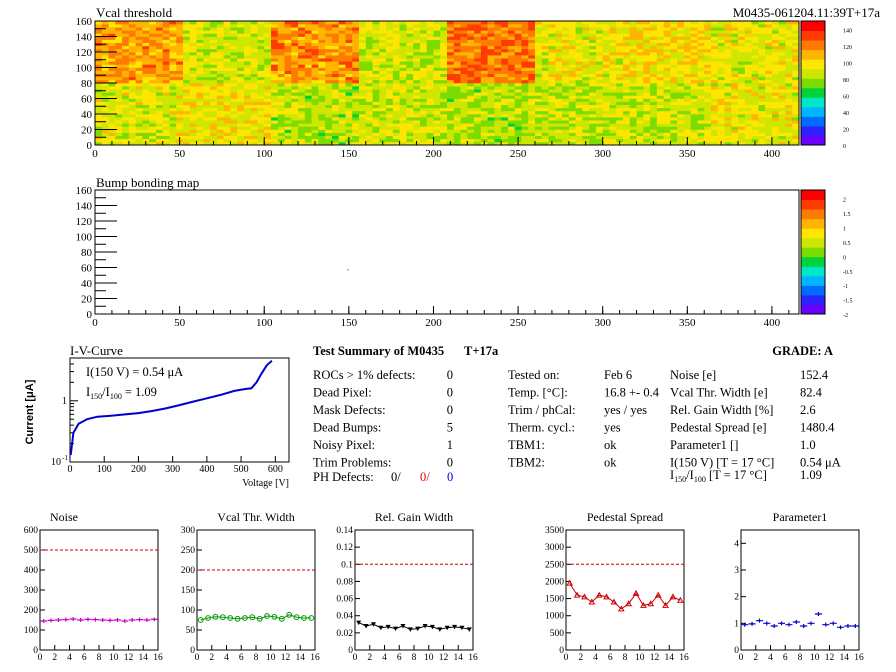  Describe the element at coordinates (69, 658) in the screenshot. I see `small-x-tick-label: 4` at that location.